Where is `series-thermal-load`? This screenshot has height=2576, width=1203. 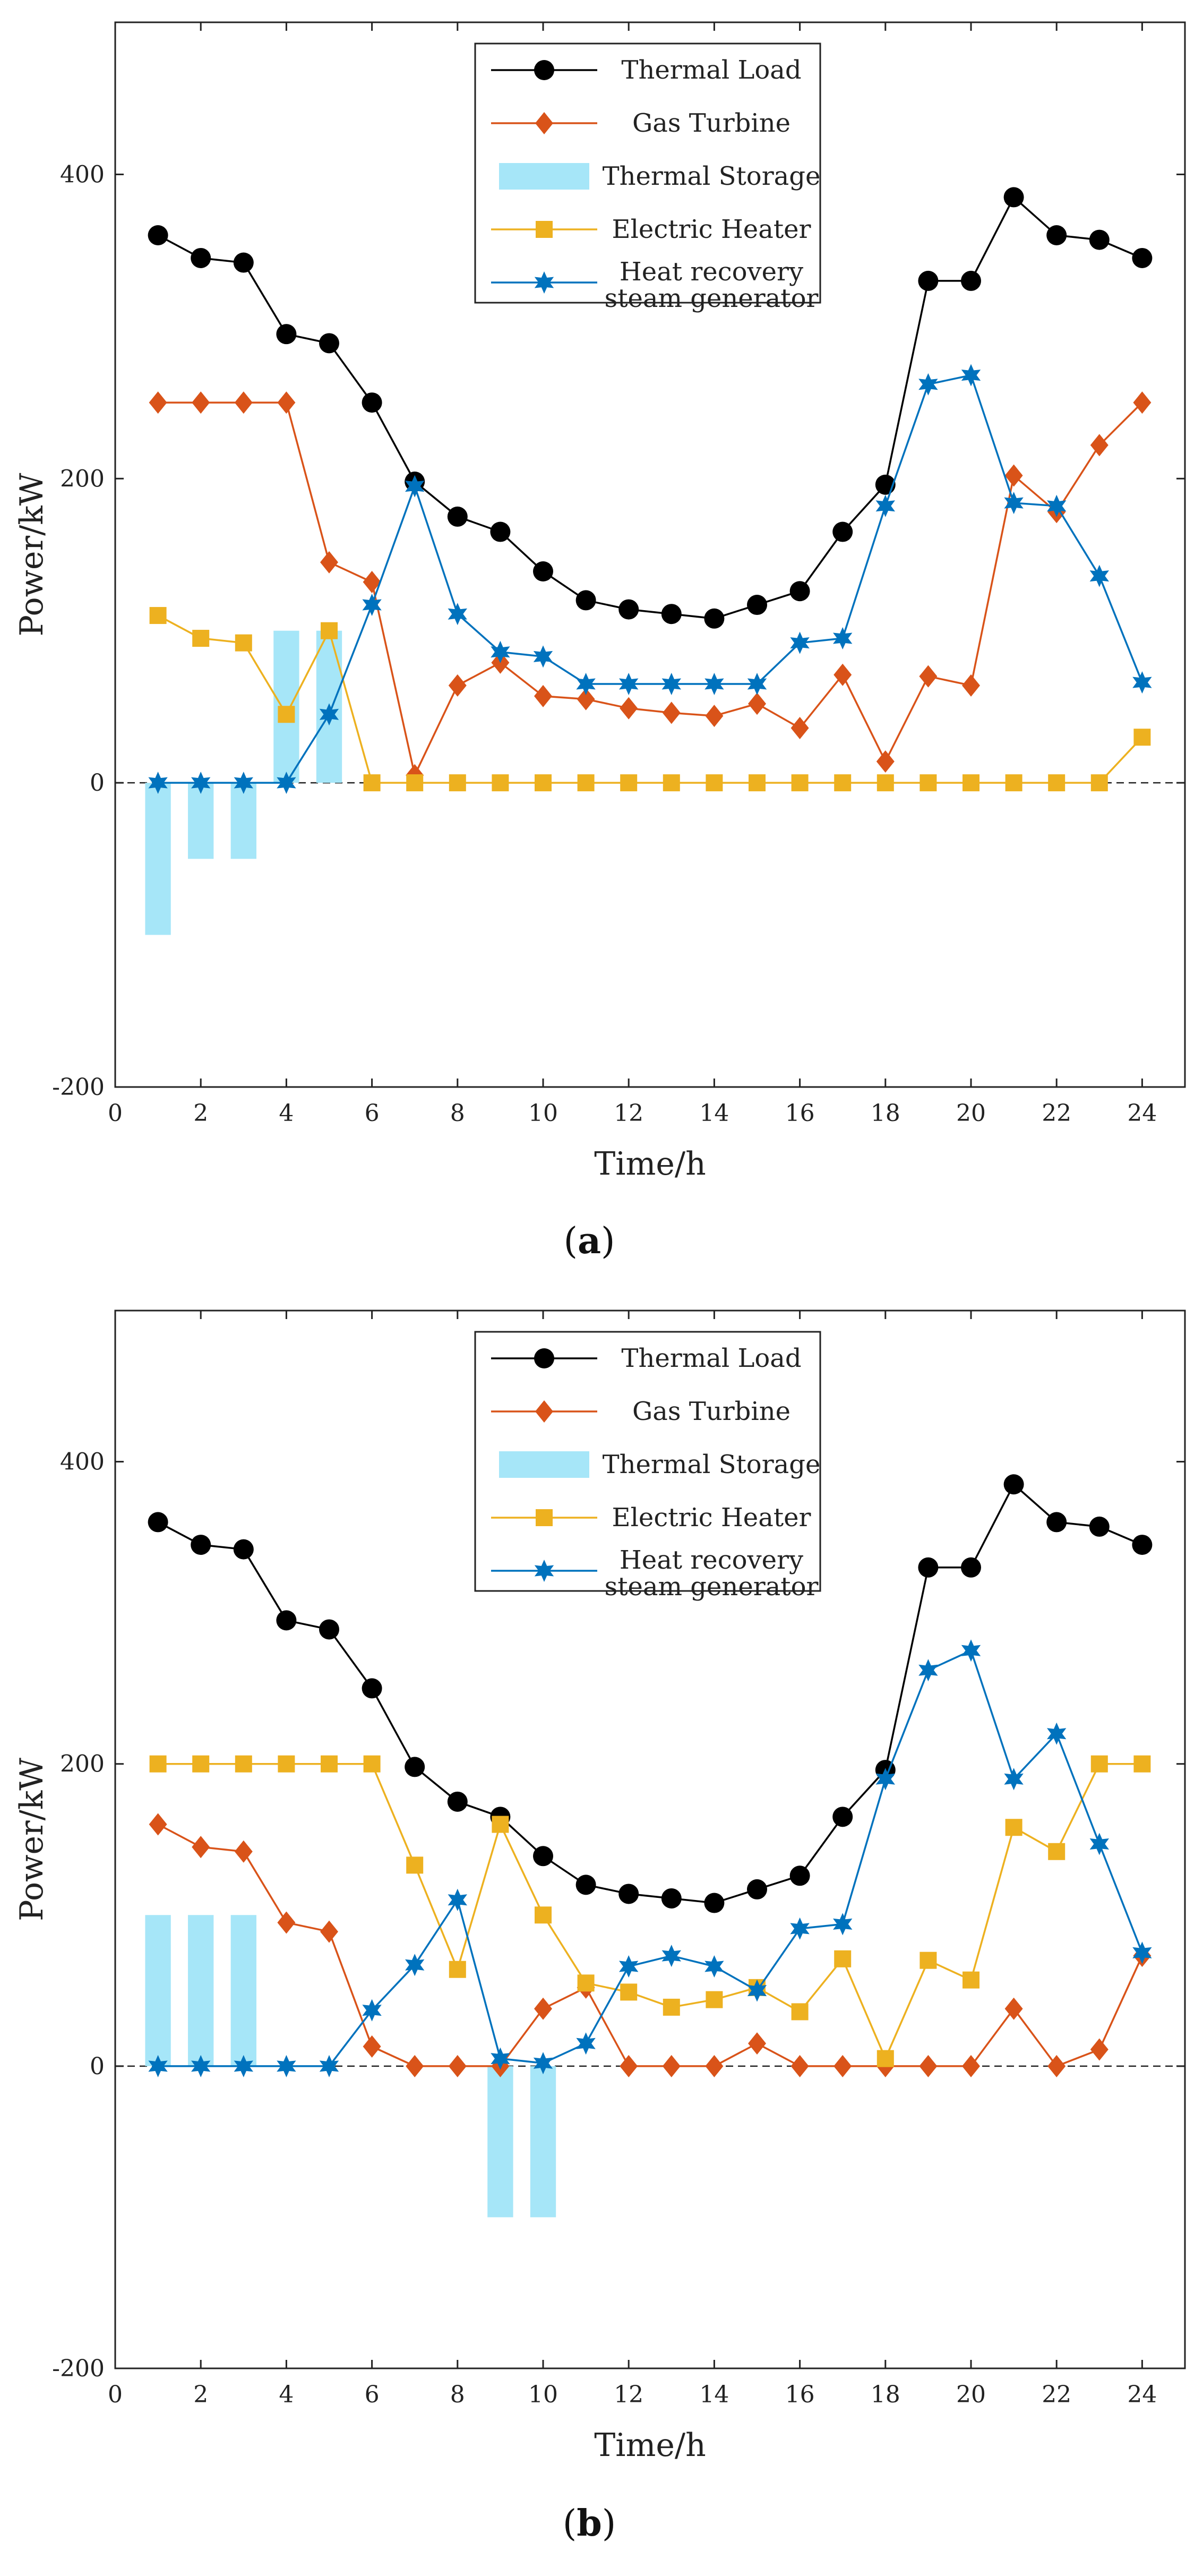 series-thermal-load is located at coordinates (650, 1693).